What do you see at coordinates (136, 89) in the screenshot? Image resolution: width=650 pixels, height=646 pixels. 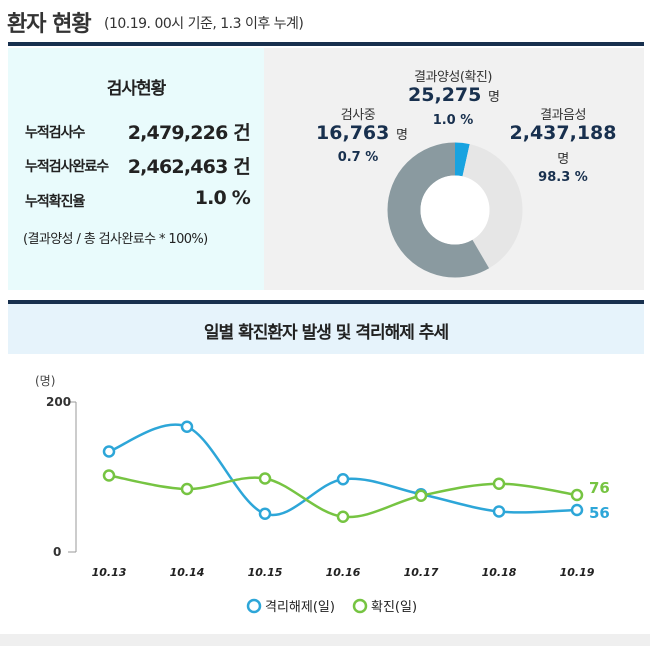 I see `test-status-heading: 검사현황` at bounding box center [136, 89].